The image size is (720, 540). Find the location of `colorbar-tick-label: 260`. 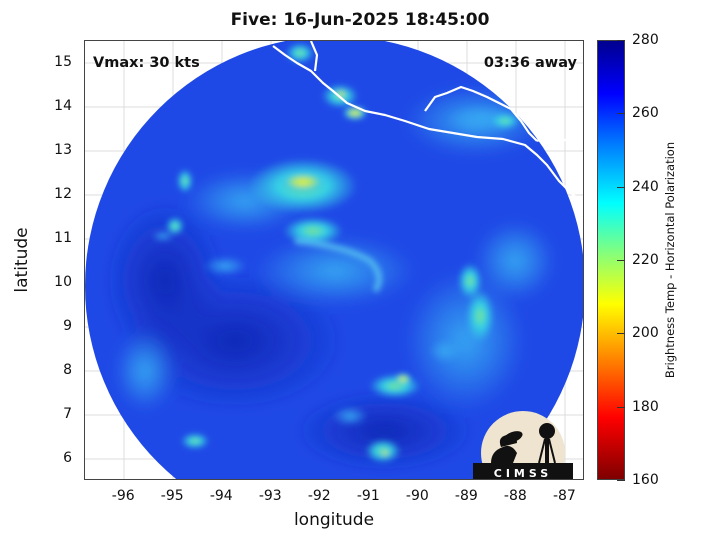

colorbar-tick-label: 260 is located at coordinates (645, 113).